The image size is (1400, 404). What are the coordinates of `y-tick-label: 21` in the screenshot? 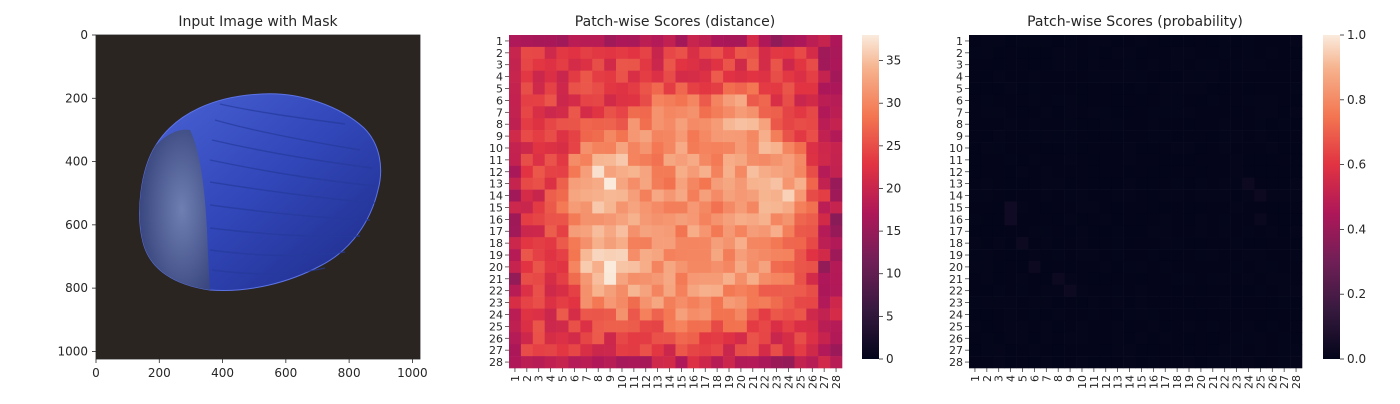 It's located at (496, 279).